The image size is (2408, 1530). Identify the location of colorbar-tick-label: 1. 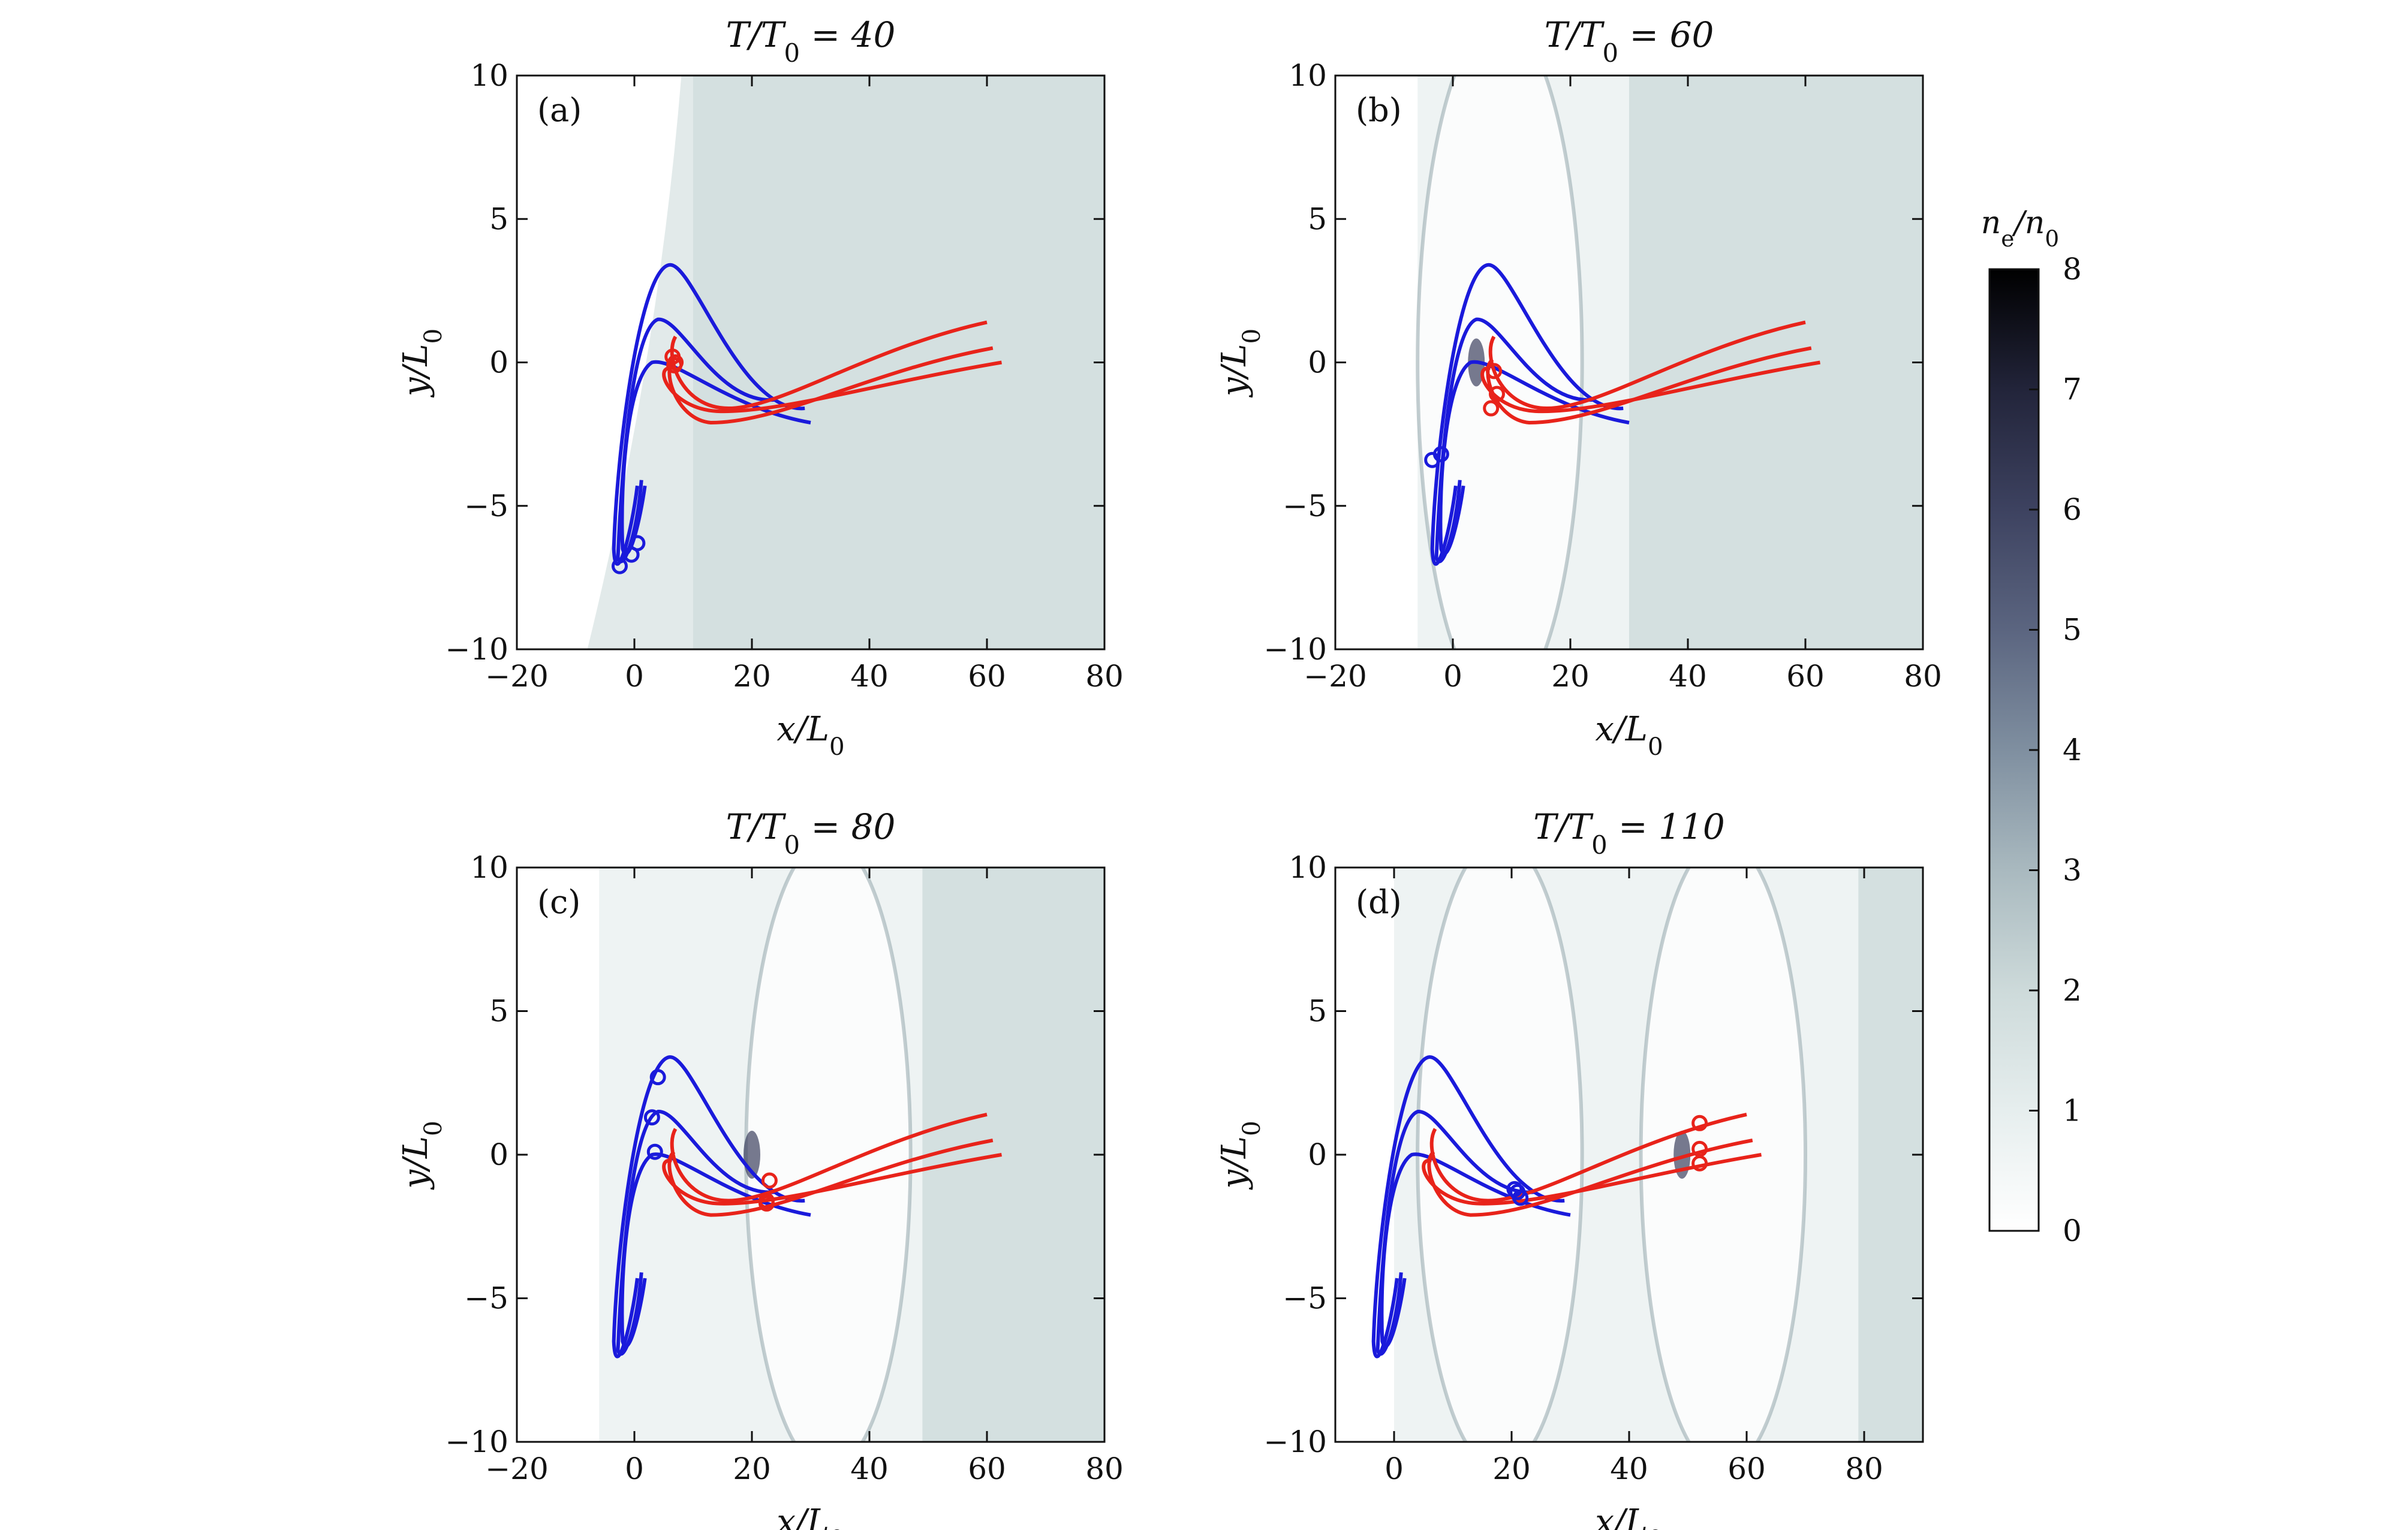
(2072, 1111).